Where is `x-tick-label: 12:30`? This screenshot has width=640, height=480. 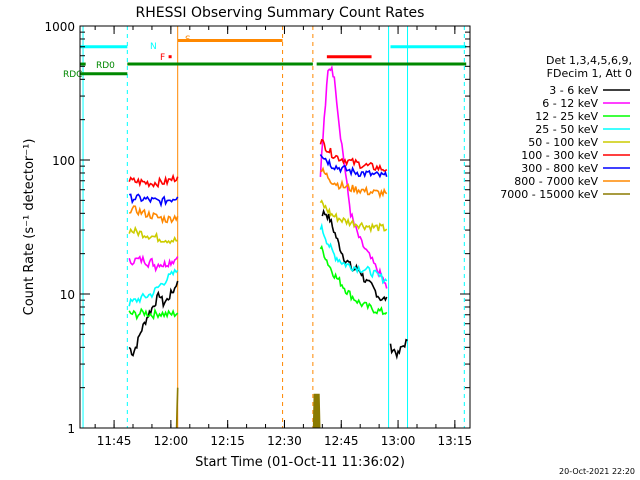 x-tick-label: 12:30 is located at coordinates (284, 441).